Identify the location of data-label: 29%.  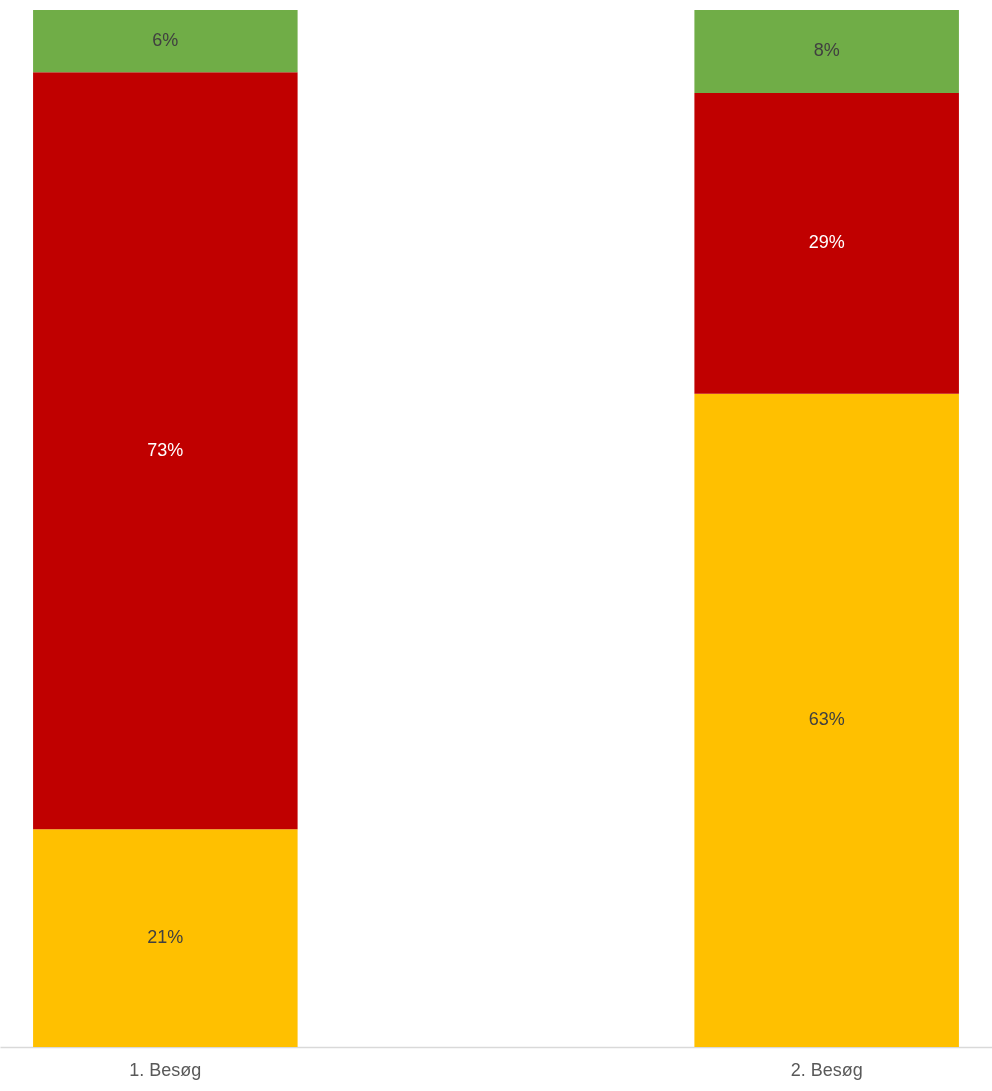
(826, 242).